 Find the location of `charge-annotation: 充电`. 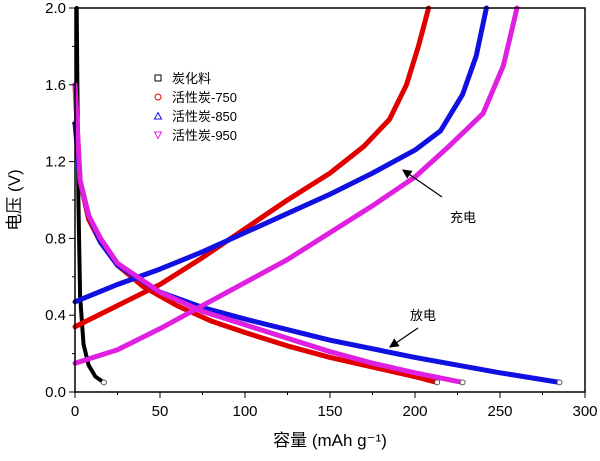

charge-annotation: 充电 is located at coordinates (463, 217).